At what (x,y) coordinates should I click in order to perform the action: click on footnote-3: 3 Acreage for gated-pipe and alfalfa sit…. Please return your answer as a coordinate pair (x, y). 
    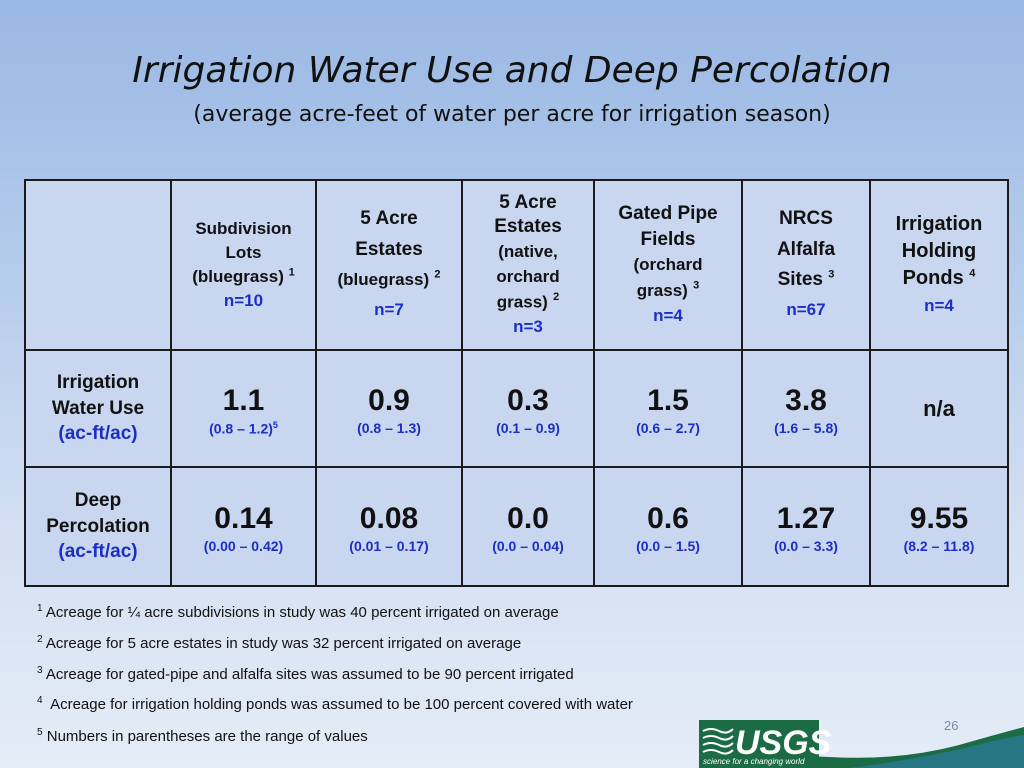
    Looking at the image, I should click on (305, 674).